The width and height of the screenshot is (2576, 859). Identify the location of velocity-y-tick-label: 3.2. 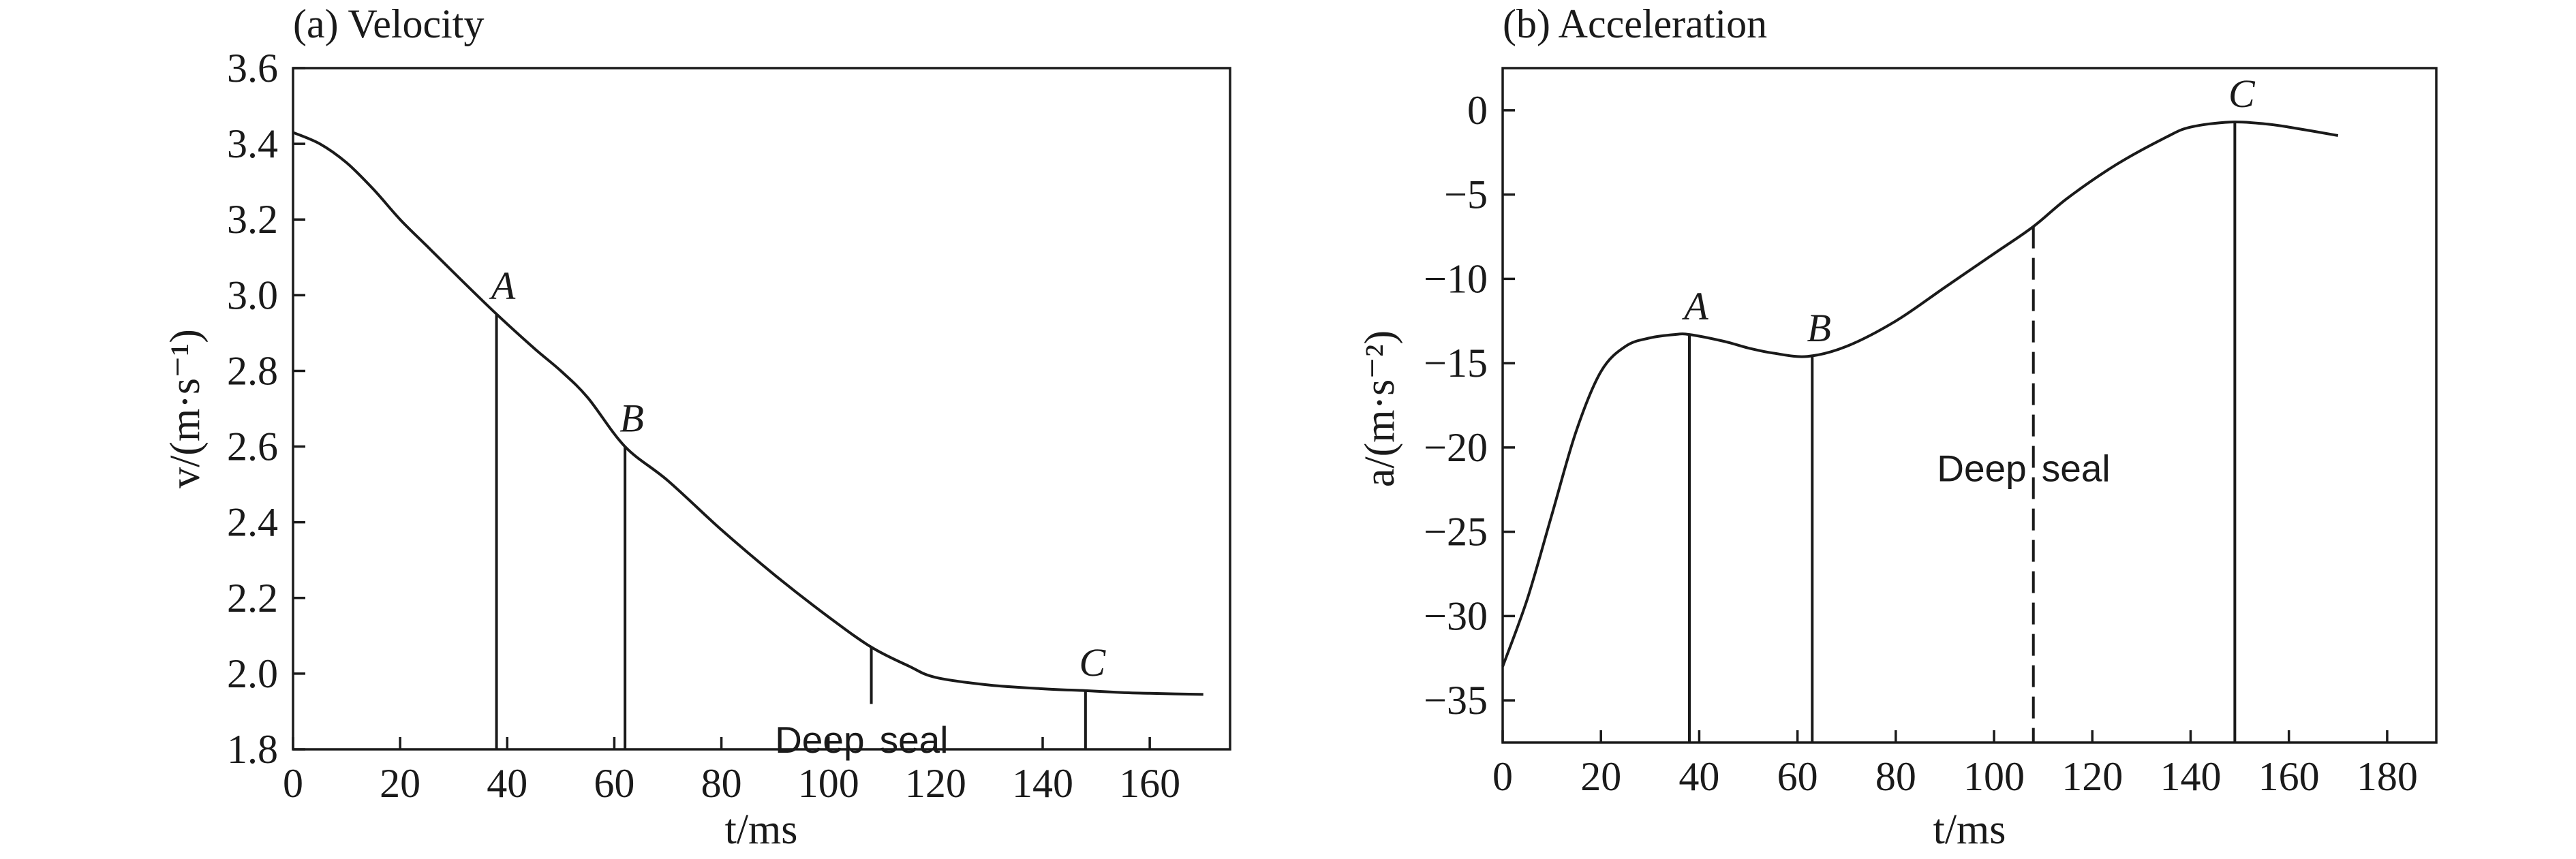
(253, 220).